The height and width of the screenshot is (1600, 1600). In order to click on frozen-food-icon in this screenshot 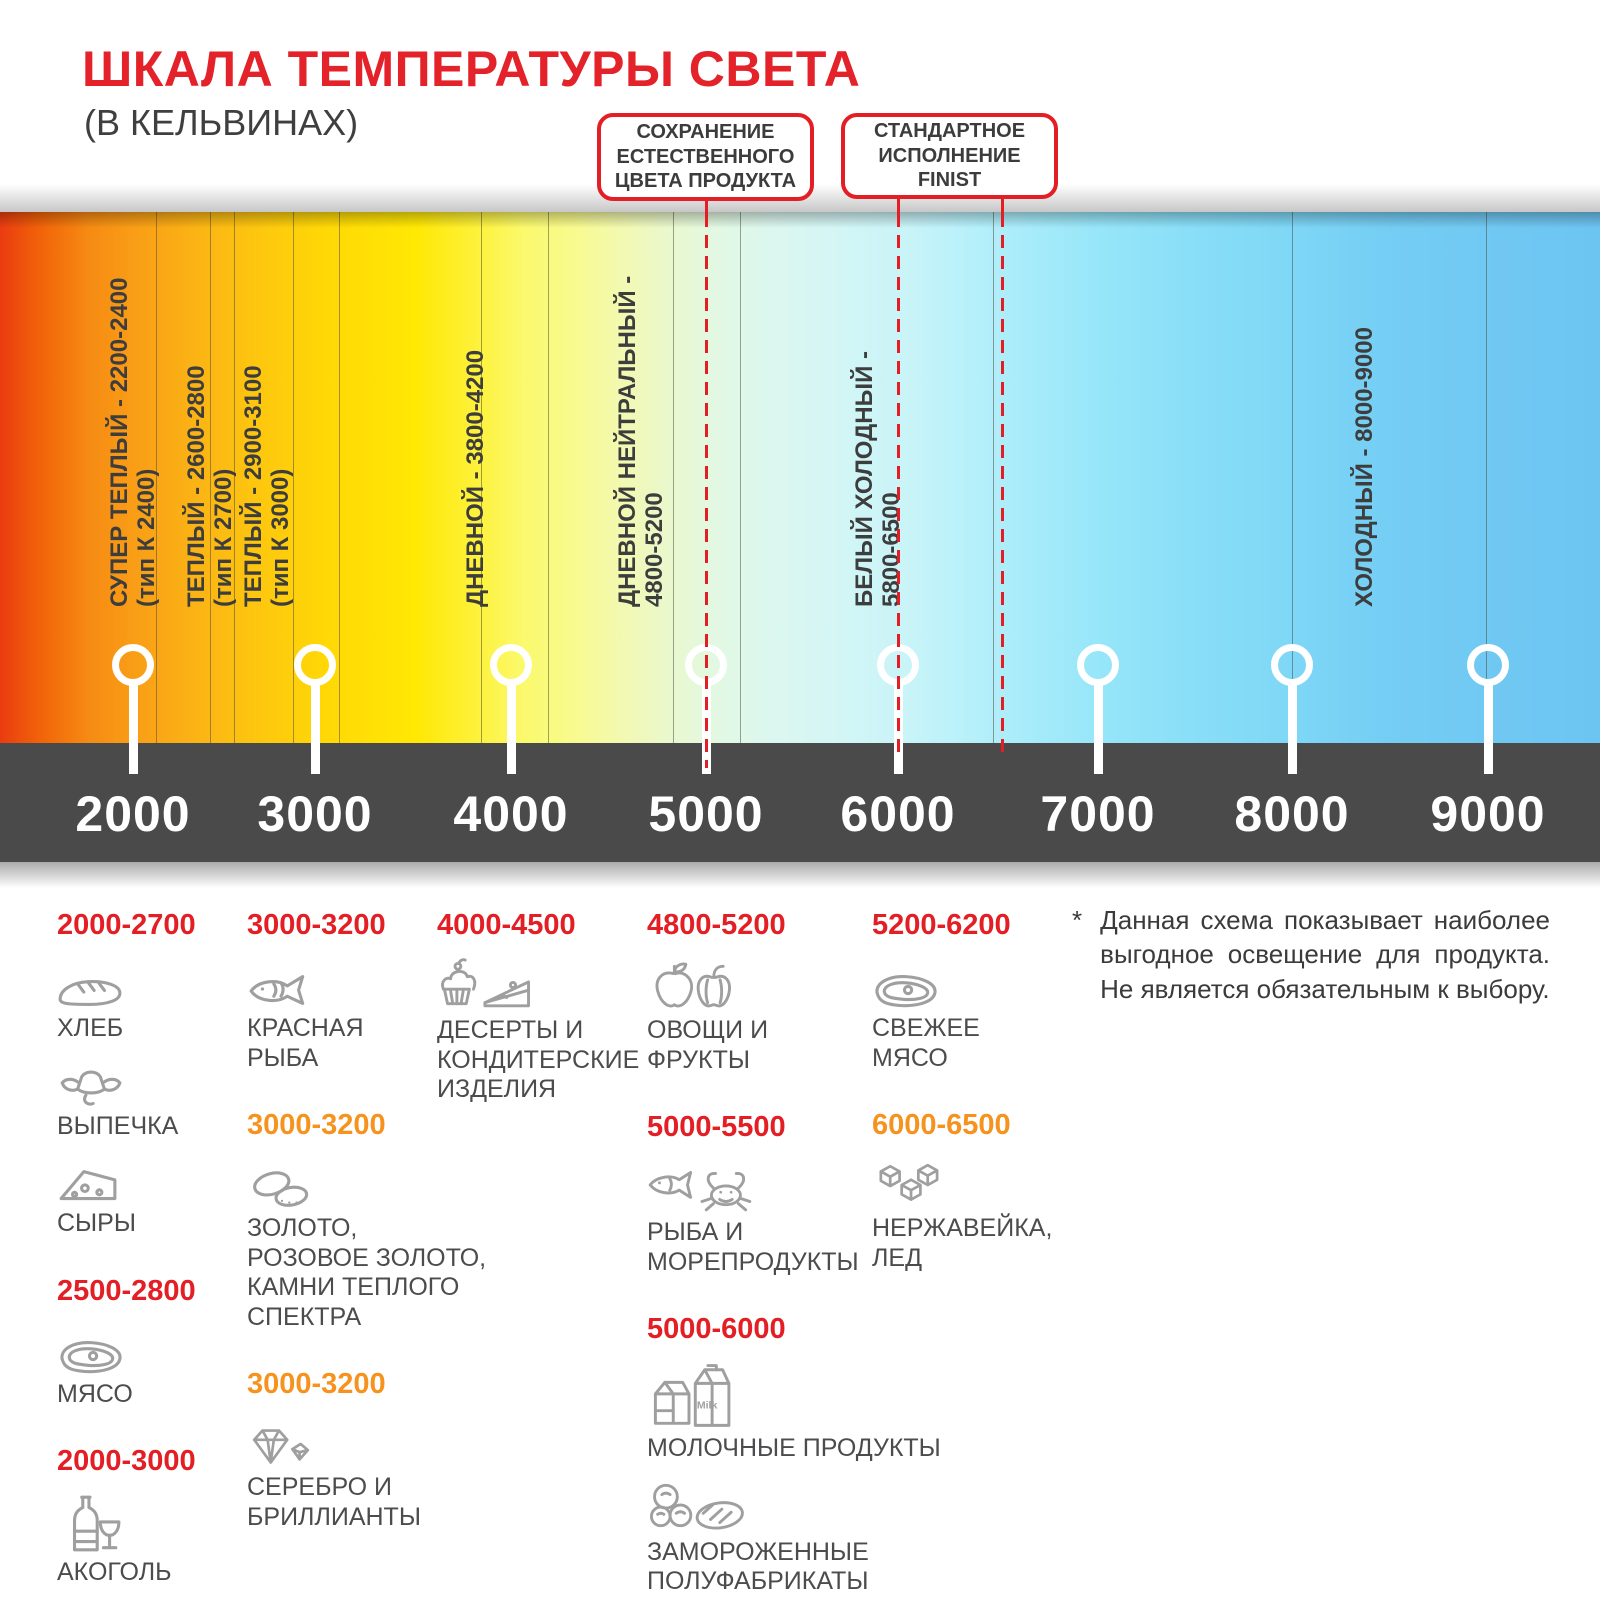, I will do `click(758, 1505)`.